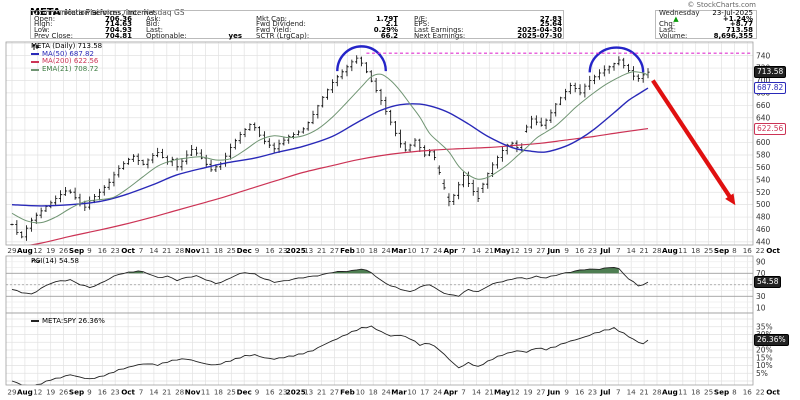  Describe the element at coordinates (763, 80) in the screenshot. I see `svg-text: 700` at that location.